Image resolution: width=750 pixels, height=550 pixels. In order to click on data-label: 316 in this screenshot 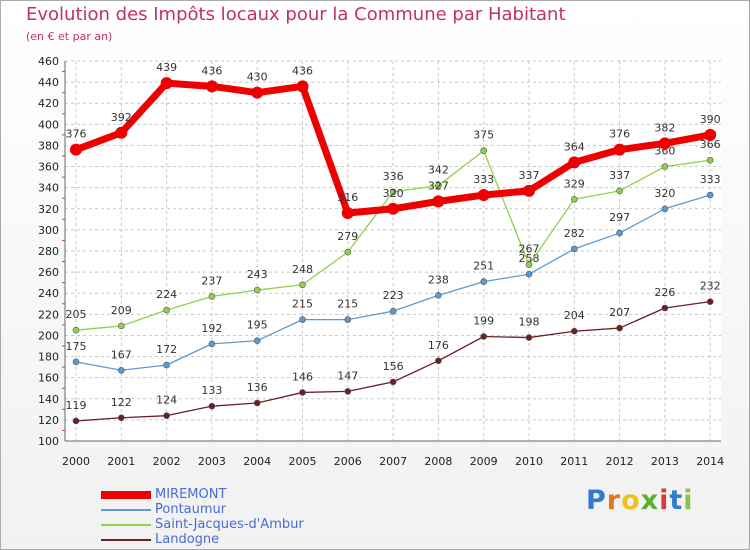, I will do `click(347, 197)`.